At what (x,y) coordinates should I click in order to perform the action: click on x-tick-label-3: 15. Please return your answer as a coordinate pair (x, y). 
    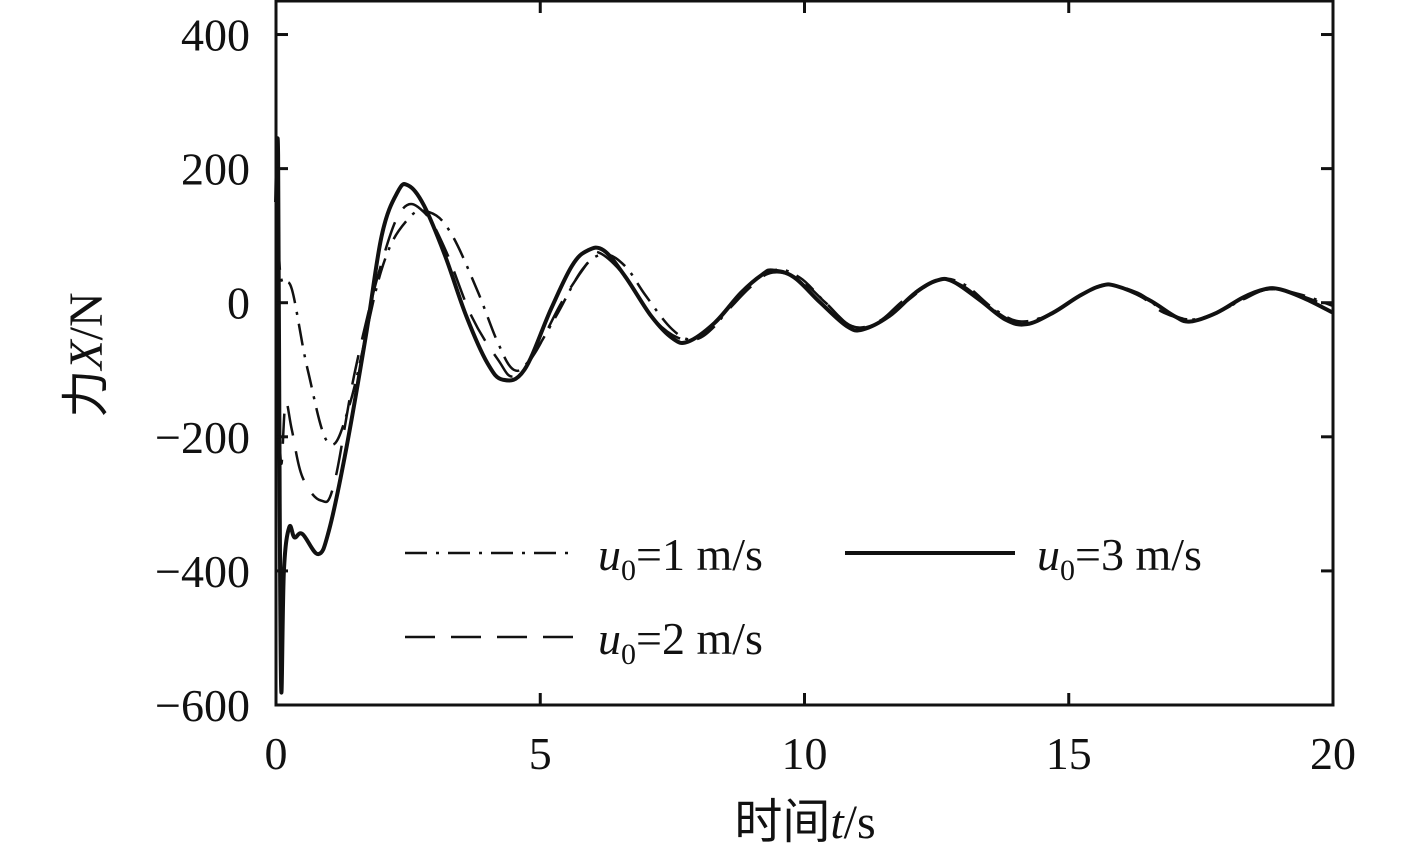
    Looking at the image, I should click on (1069, 753).